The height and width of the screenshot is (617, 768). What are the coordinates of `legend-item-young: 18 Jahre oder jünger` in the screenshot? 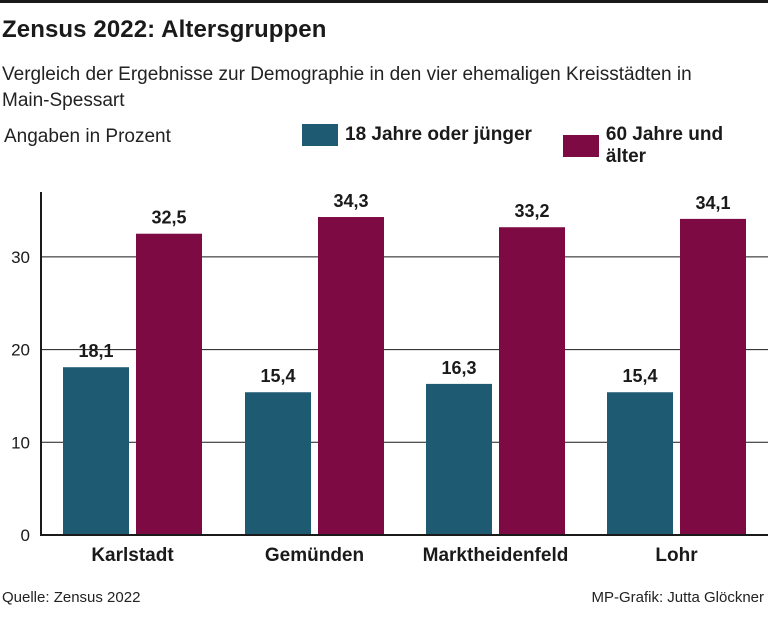 It's located at (417, 135).